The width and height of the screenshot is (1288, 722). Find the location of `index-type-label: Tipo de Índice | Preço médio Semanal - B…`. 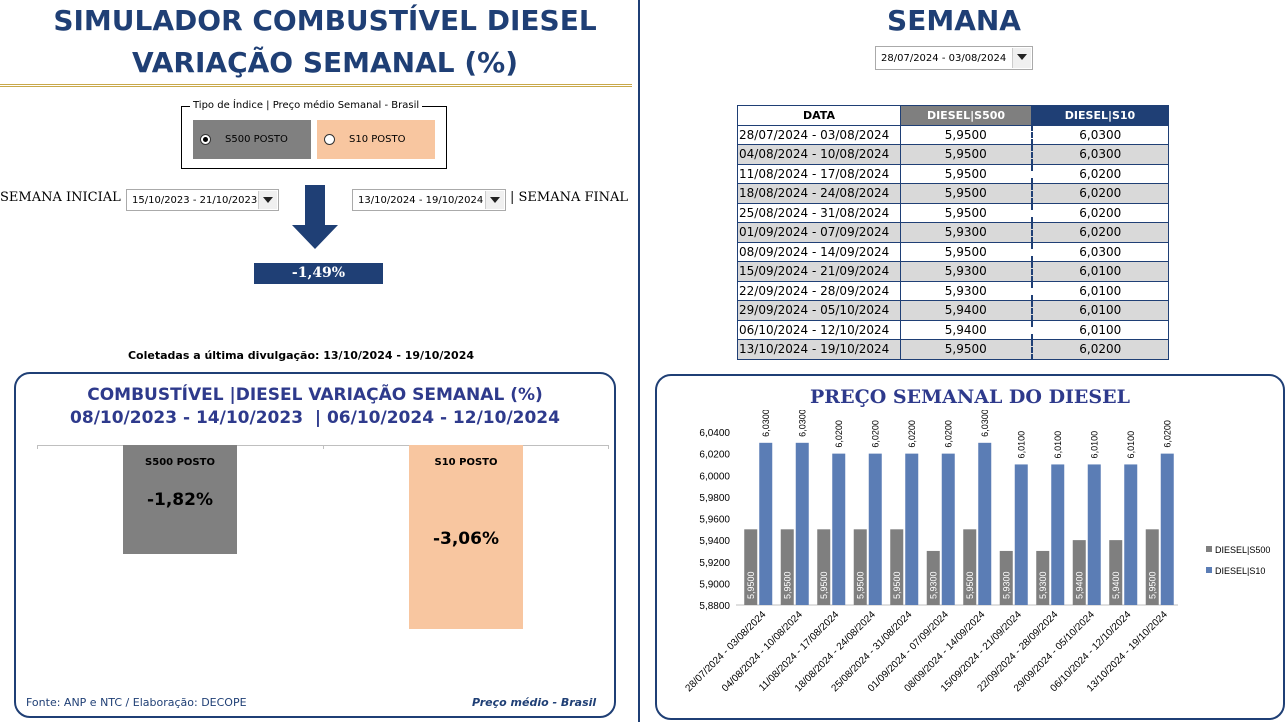

index-type-label: Tipo de Índice | Preço médio Semanal - B… is located at coordinates (306, 105).